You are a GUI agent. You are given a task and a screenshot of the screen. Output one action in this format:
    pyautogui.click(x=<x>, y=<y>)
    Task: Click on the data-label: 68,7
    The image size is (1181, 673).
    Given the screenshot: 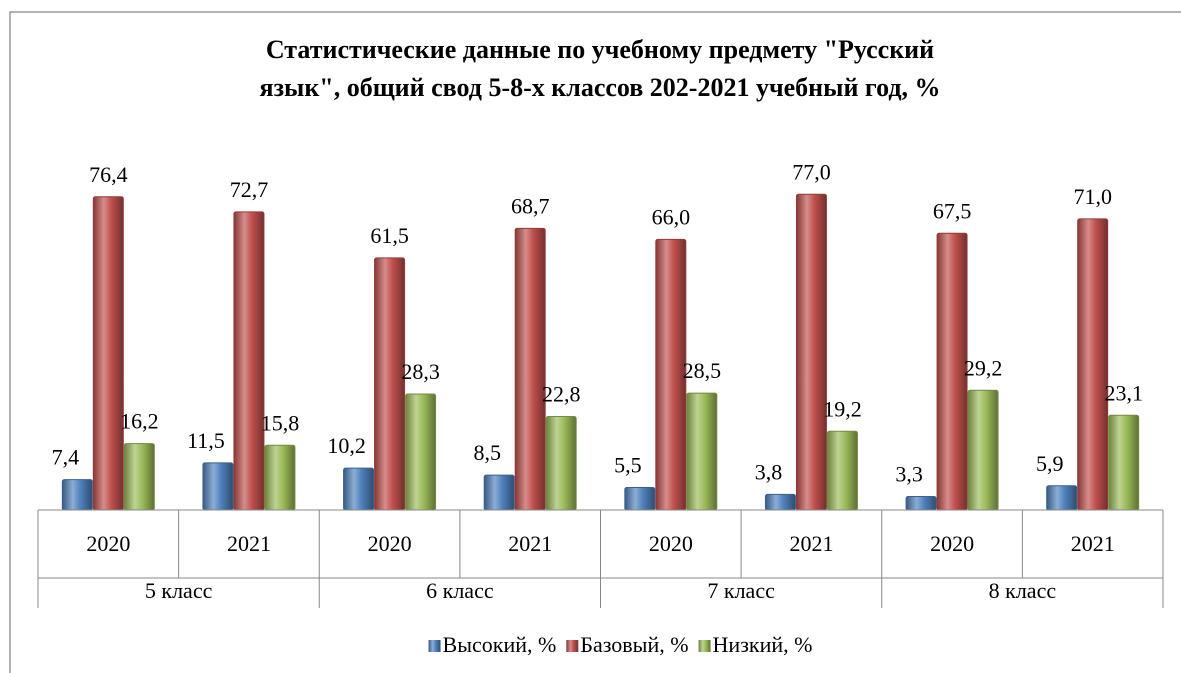 What is the action you would take?
    pyautogui.click(x=530, y=205)
    